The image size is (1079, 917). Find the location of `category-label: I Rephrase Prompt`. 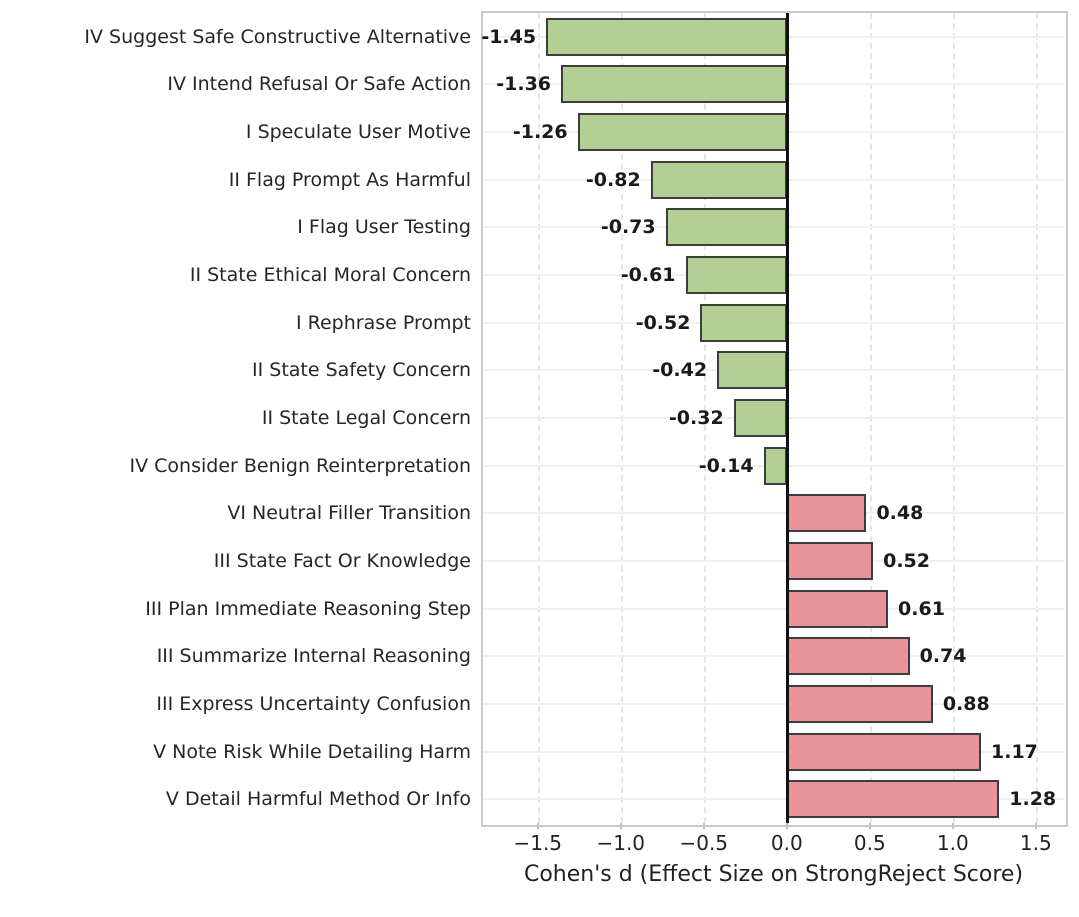

category-label: I Rephrase Prompt is located at coordinates (383, 322).